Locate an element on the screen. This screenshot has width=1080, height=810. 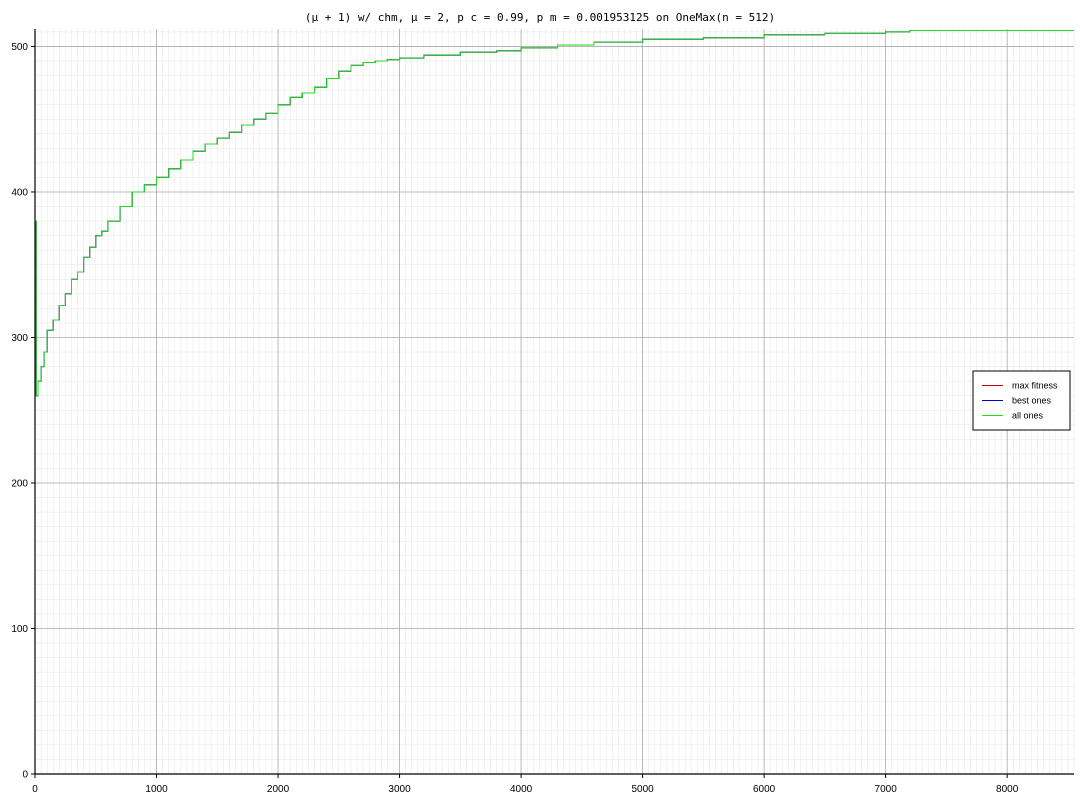
x-tick-label: 8000 is located at coordinates (1007, 789).